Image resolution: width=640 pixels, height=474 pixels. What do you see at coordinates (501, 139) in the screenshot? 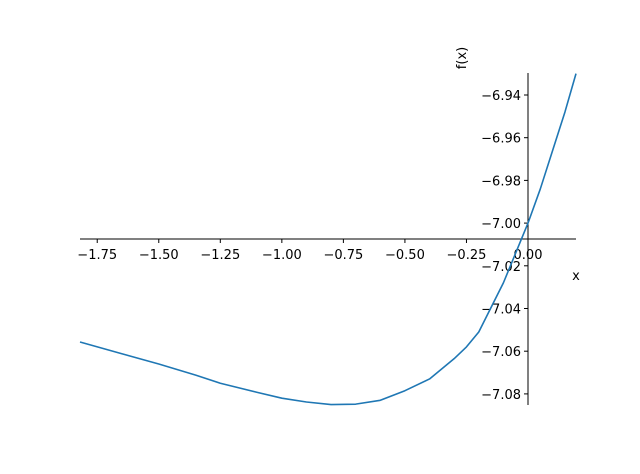
I see `y-tick-label: −6.96` at bounding box center [501, 139].